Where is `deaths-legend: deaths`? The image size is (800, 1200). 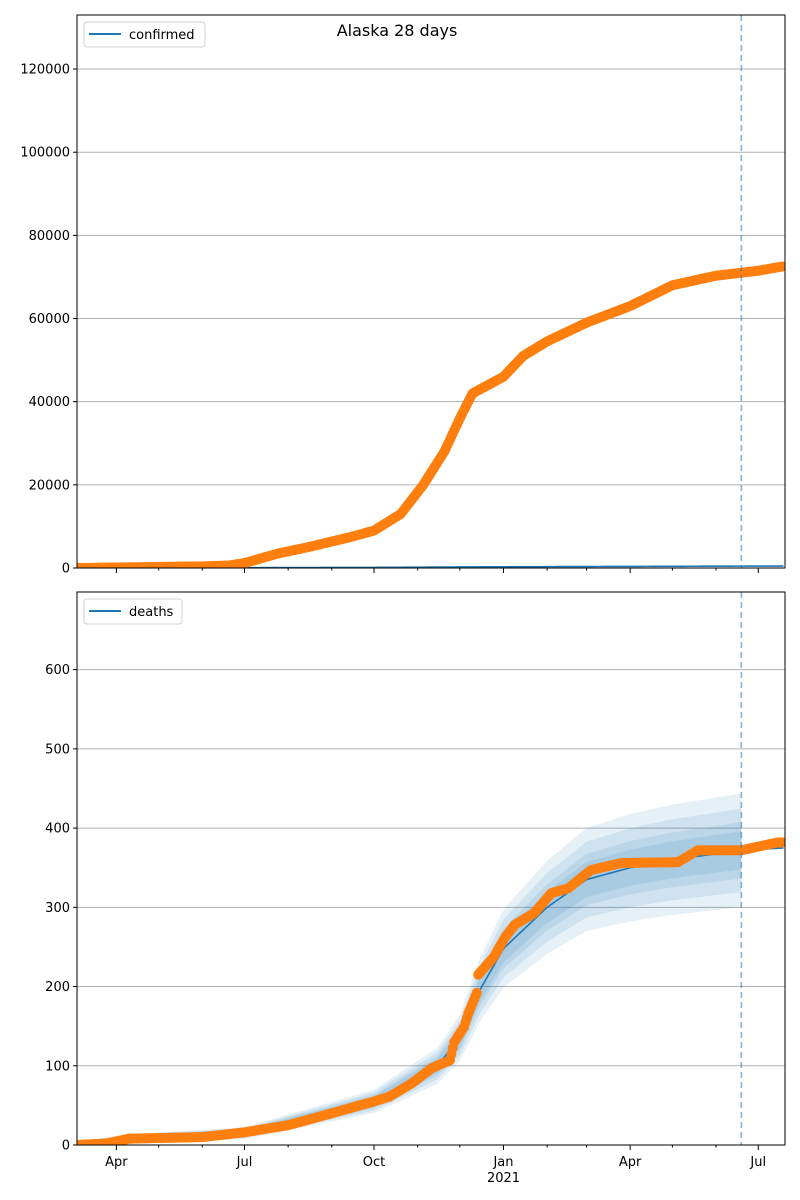 deaths-legend: deaths is located at coordinates (133, 611).